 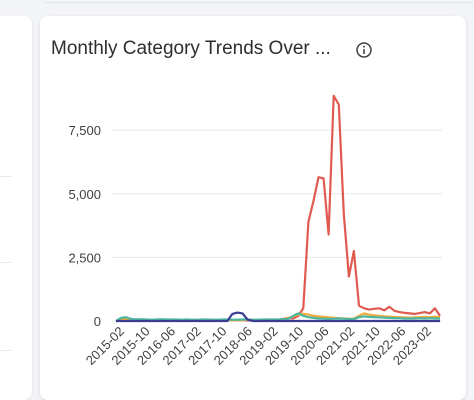 I want to click on y-tick-label: 5,000, so click(x=84, y=194).